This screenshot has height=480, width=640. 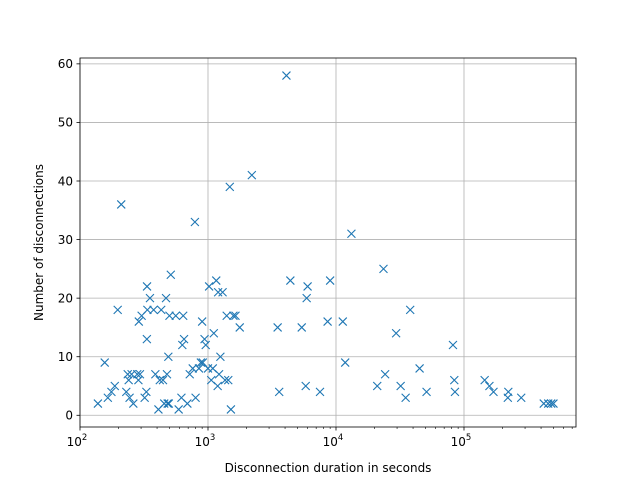 What do you see at coordinates (65, 181) in the screenshot?
I see `y-tick-label: 40` at bounding box center [65, 181].